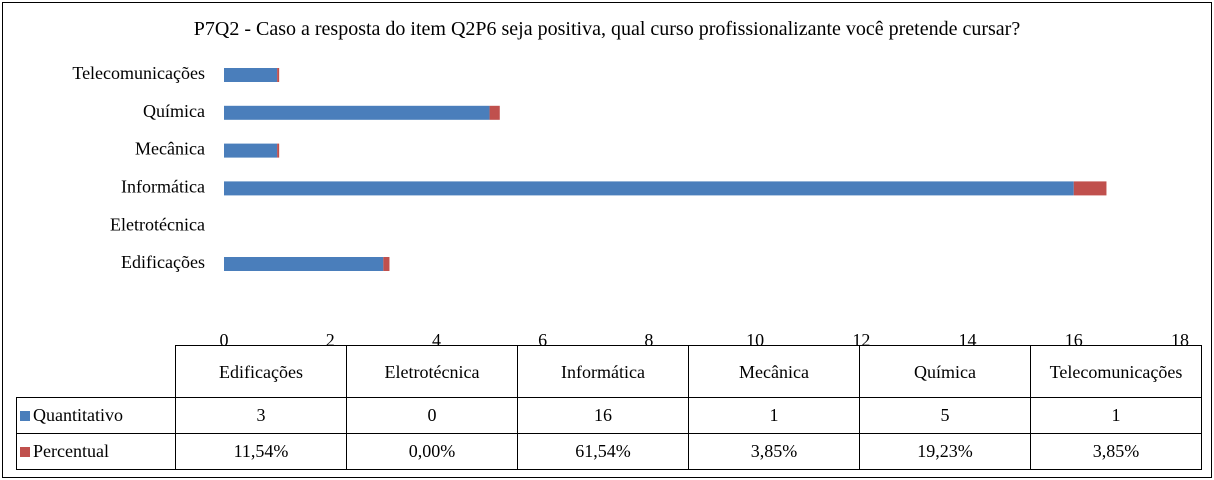  What do you see at coordinates (603, 371) in the screenshot?
I see `table-header: Informática` at bounding box center [603, 371].